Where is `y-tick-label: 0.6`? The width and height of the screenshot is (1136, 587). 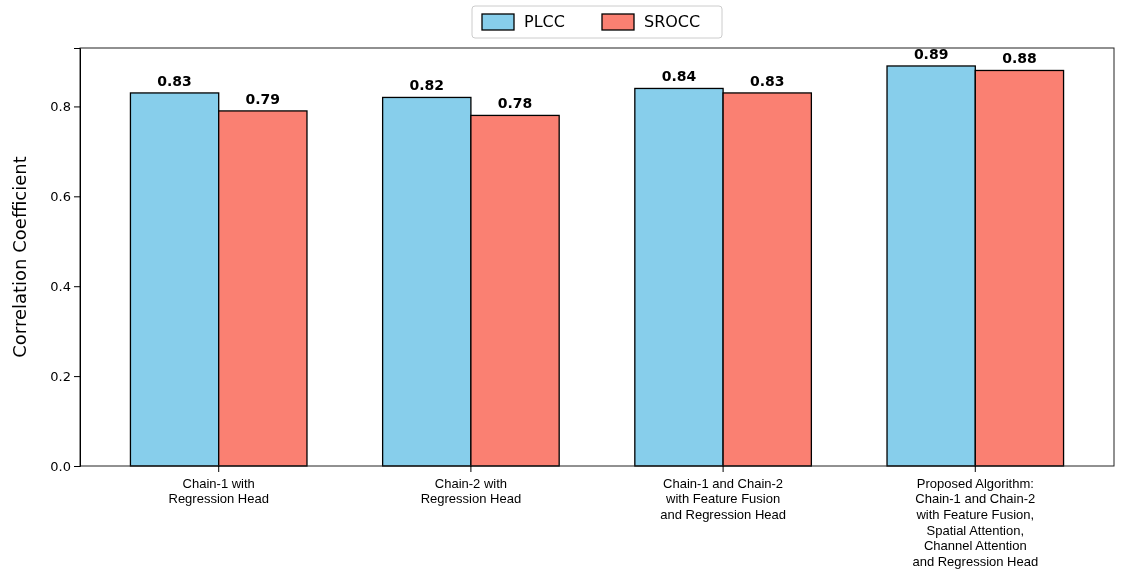
y-tick-label: 0.6 is located at coordinates (60, 196).